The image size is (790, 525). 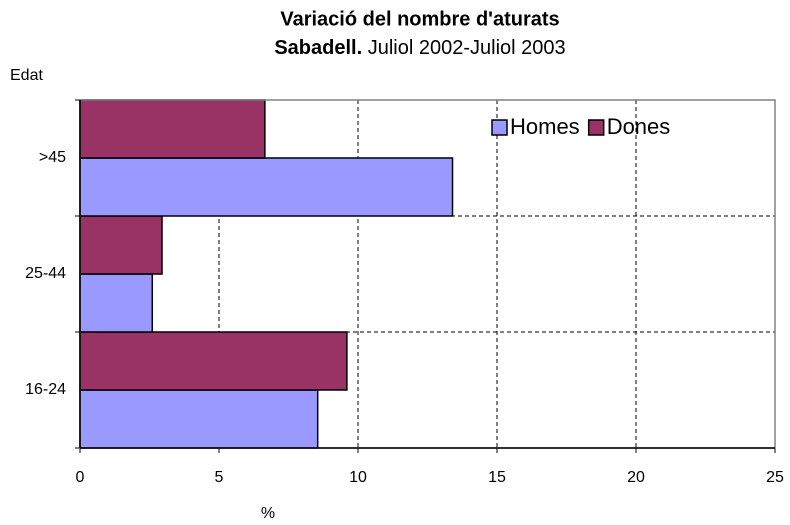 I want to click on x-tick-label: 20, so click(x=636, y=477).